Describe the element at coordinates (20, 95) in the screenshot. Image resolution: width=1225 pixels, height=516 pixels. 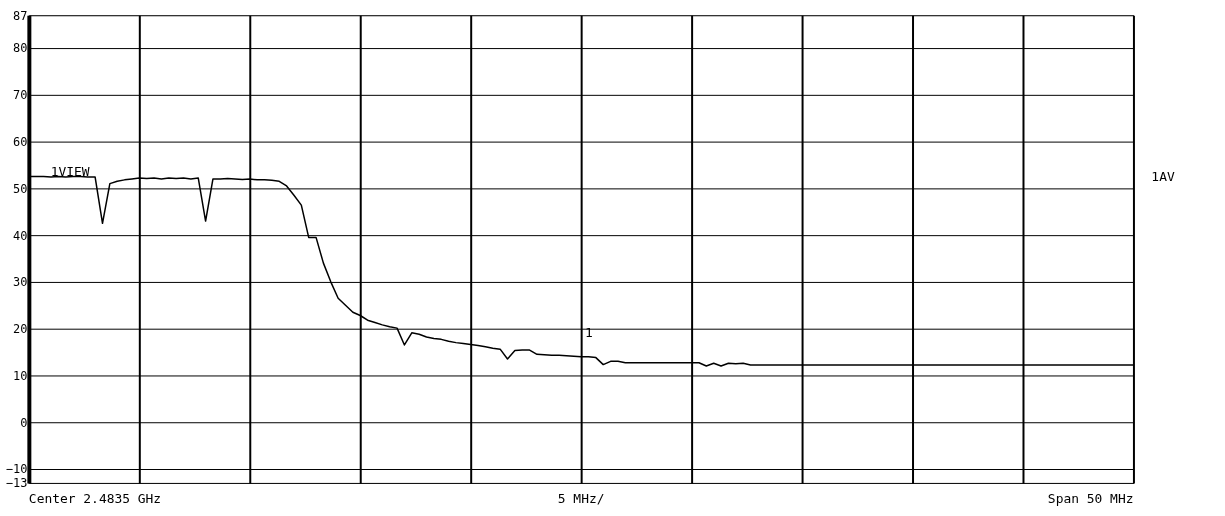
I see `y-tick-label: 70` at that location.